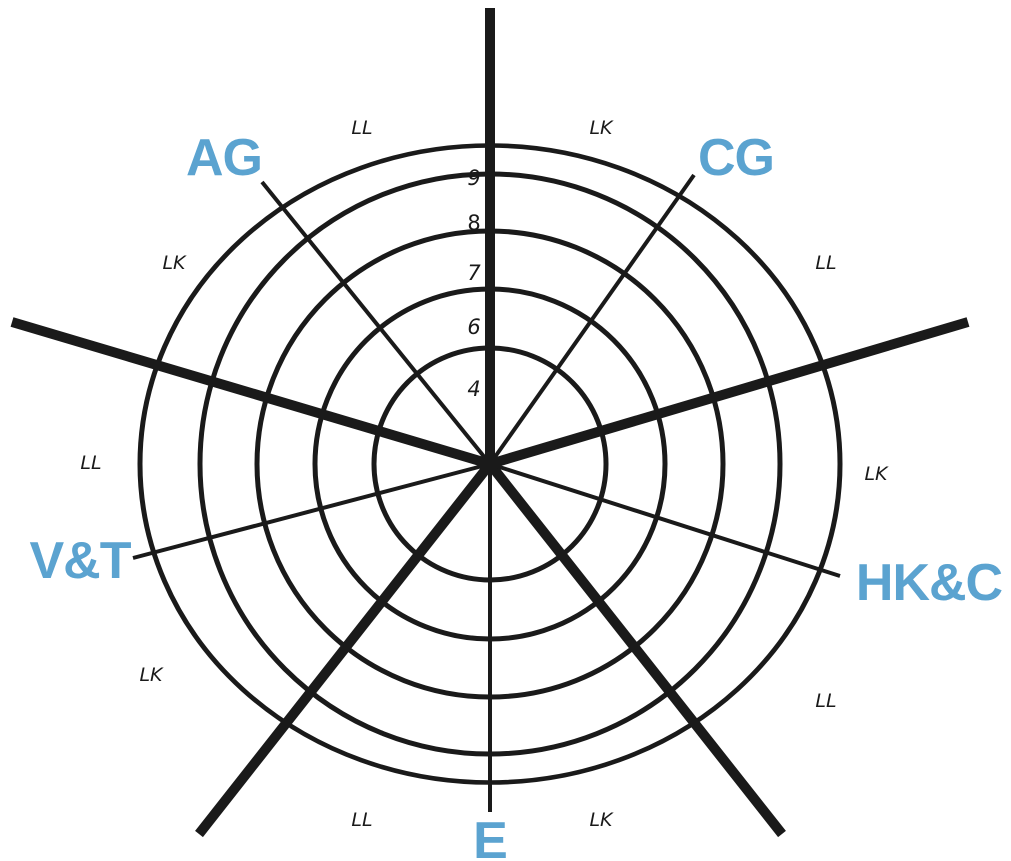  What do you see at coordinates (592, 319) in the screenshot?
I see `thin-spoke-cg` at bounding box center [592, 319].